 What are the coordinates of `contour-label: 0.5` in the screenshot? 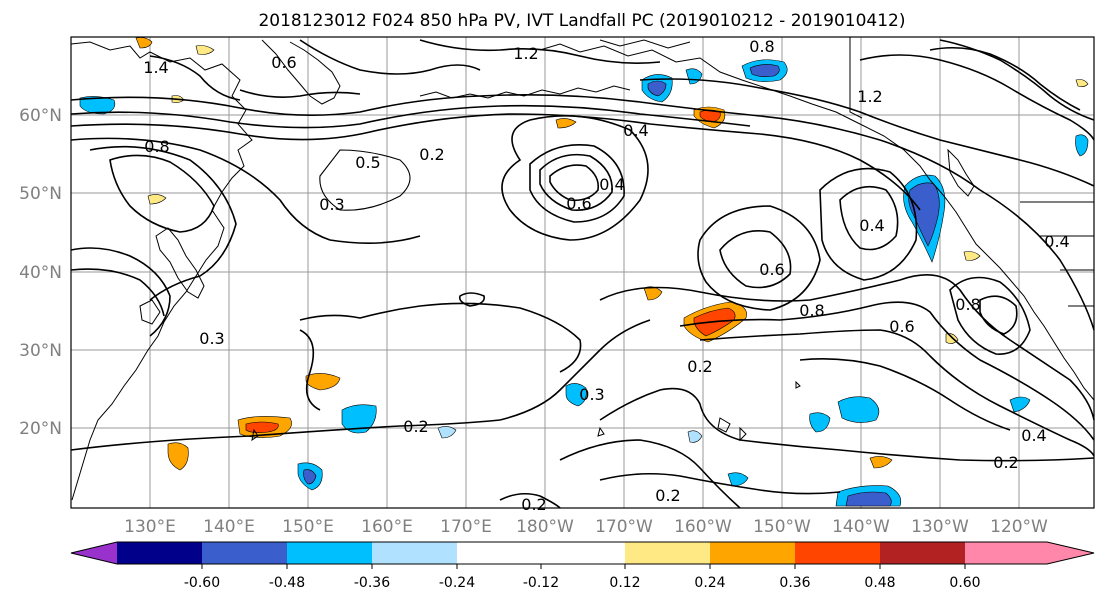 It's located at (367, 162).